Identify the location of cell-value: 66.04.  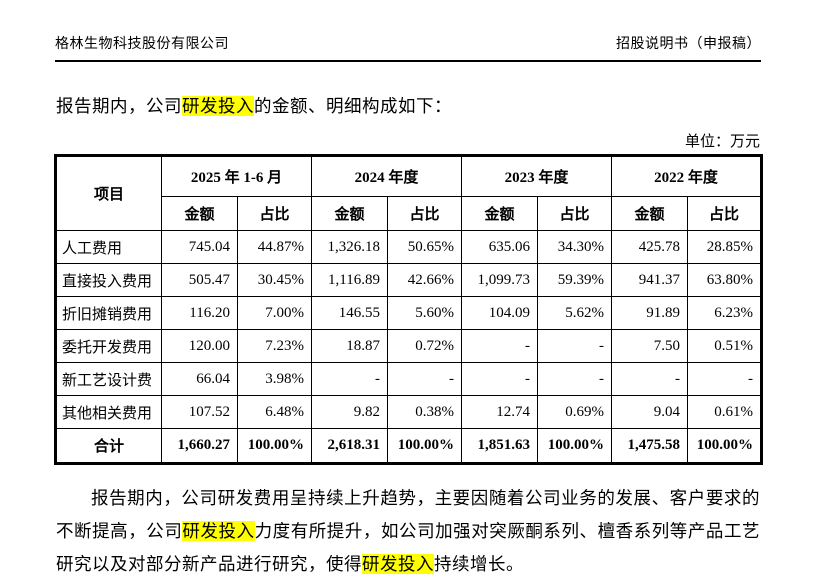
(199, 379).